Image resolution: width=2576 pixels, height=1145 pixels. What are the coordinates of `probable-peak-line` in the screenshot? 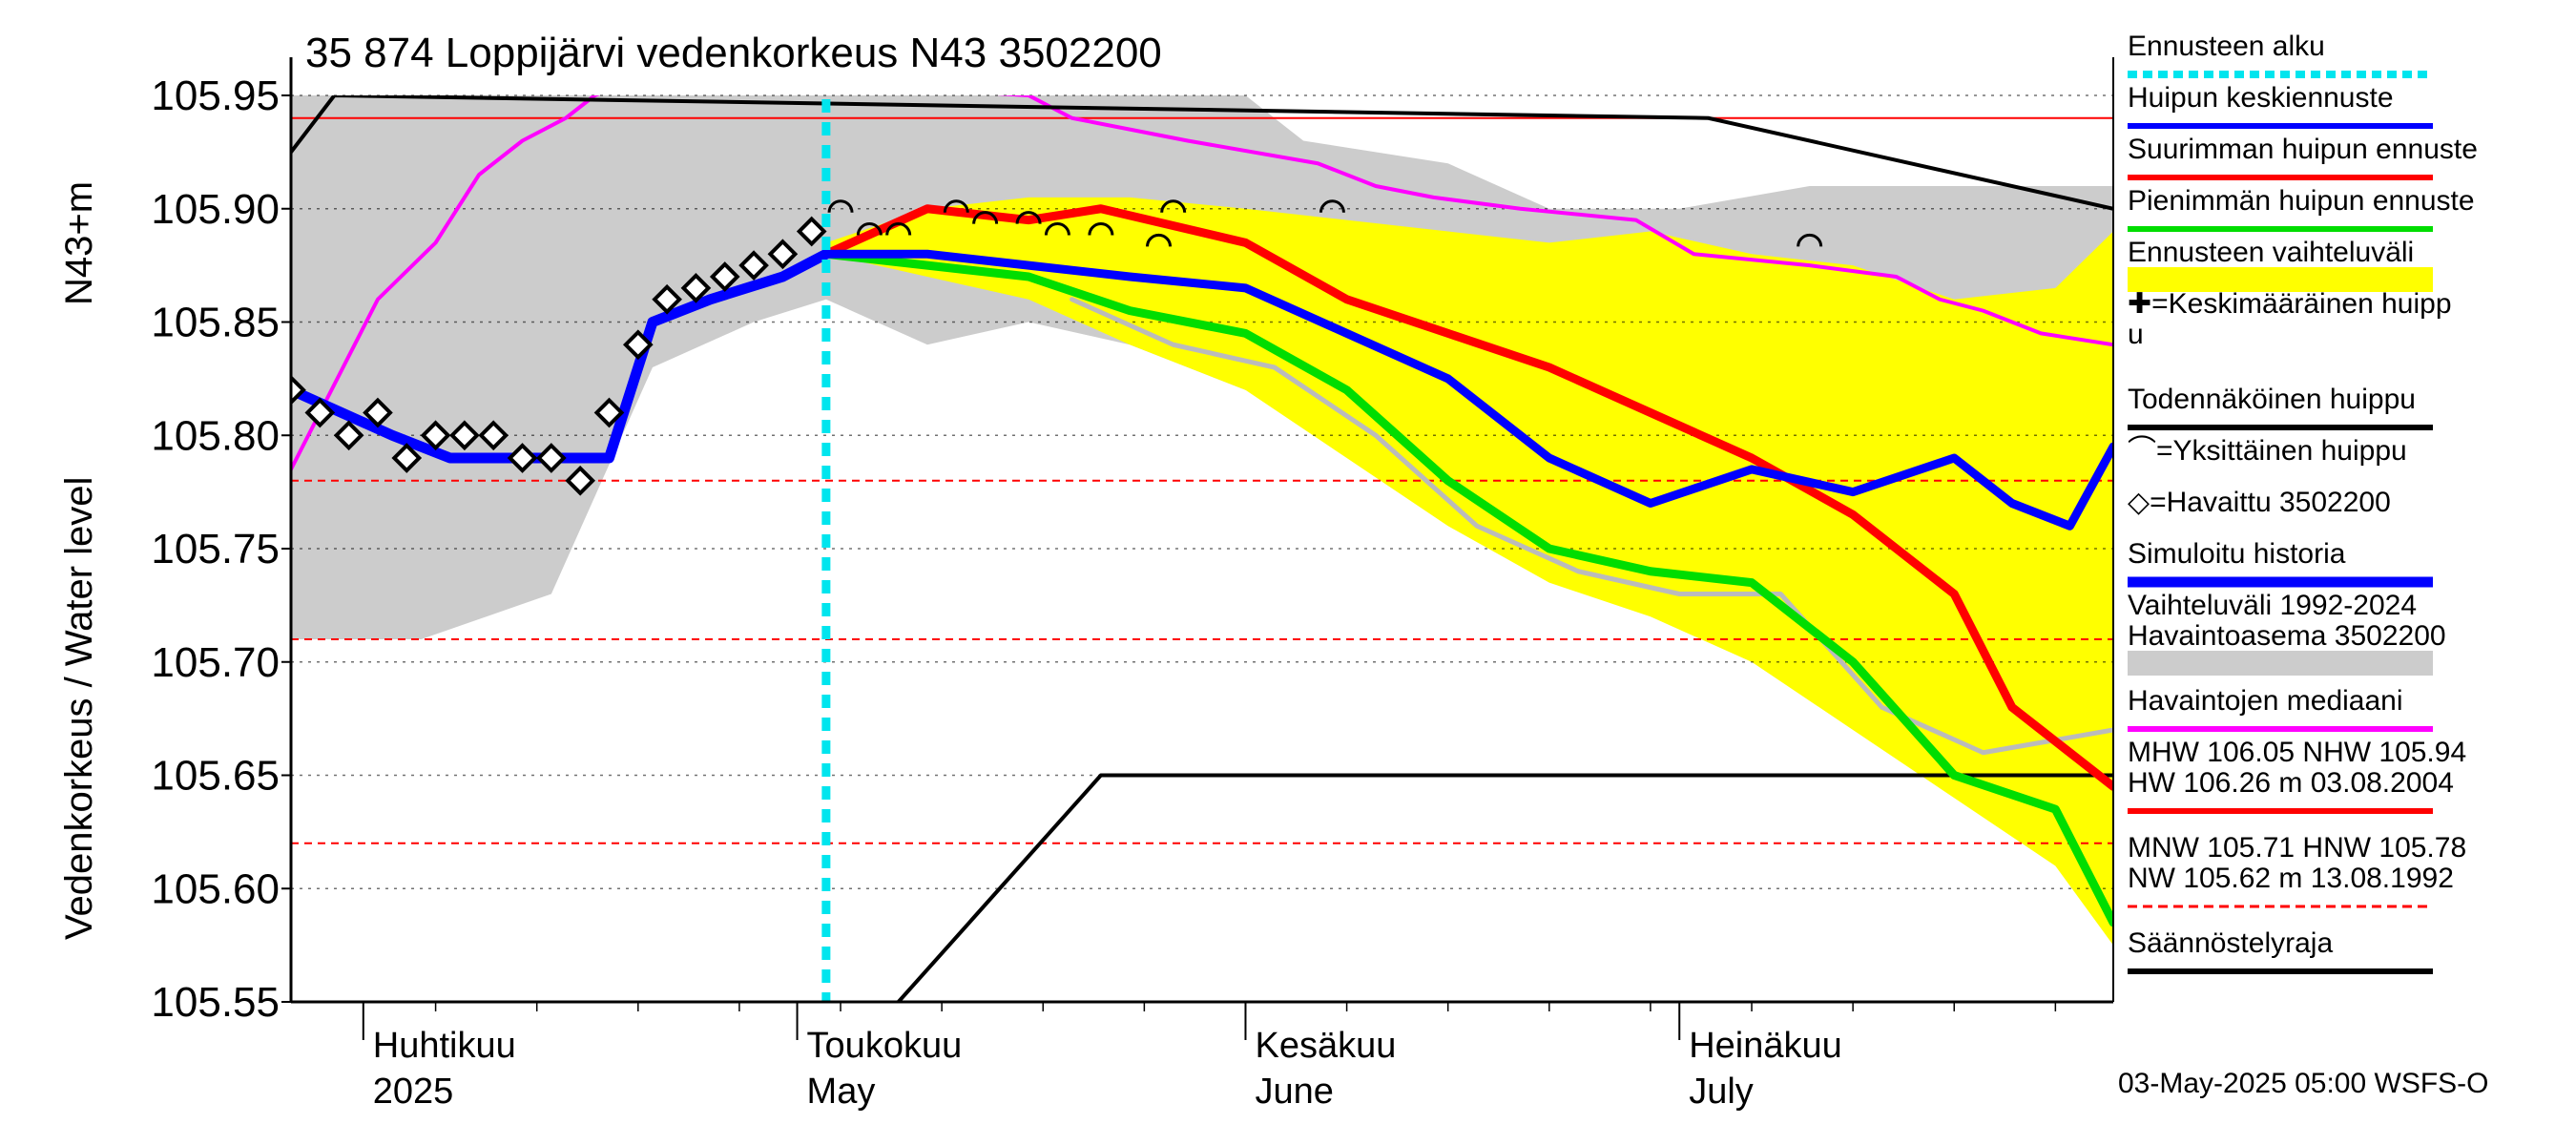 It's located at (1202, 153).